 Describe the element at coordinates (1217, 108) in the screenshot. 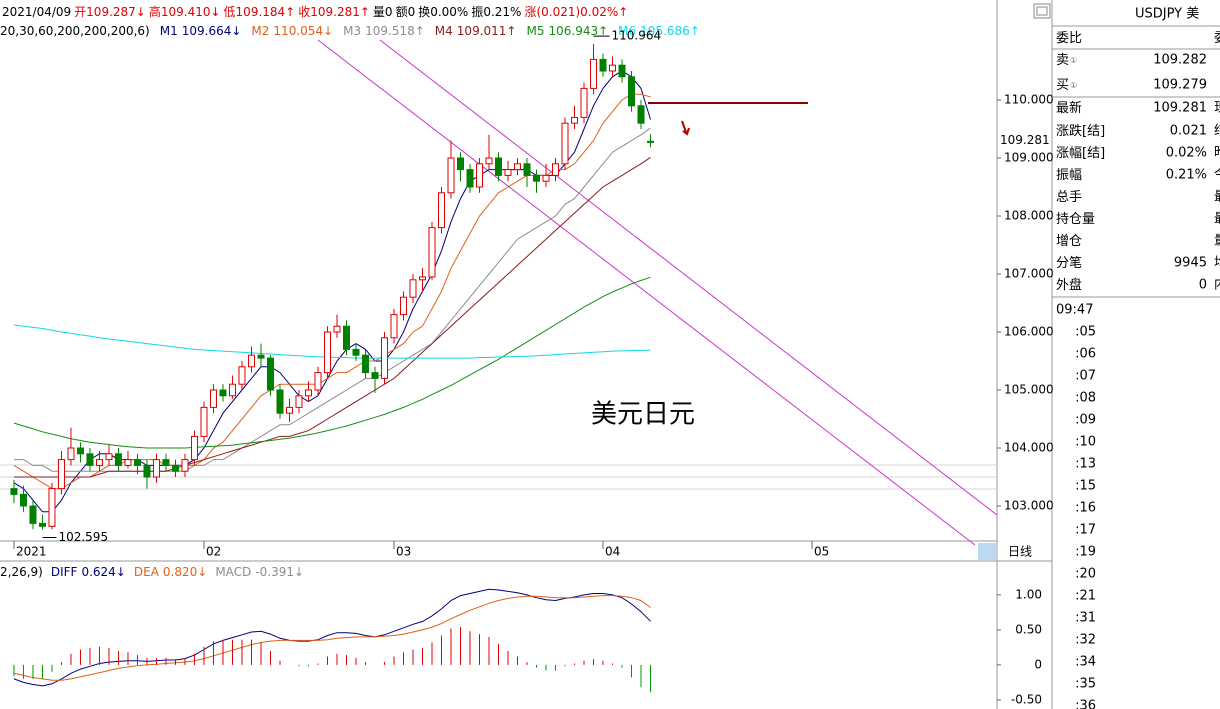

I see `row-cut: 现` at that location.